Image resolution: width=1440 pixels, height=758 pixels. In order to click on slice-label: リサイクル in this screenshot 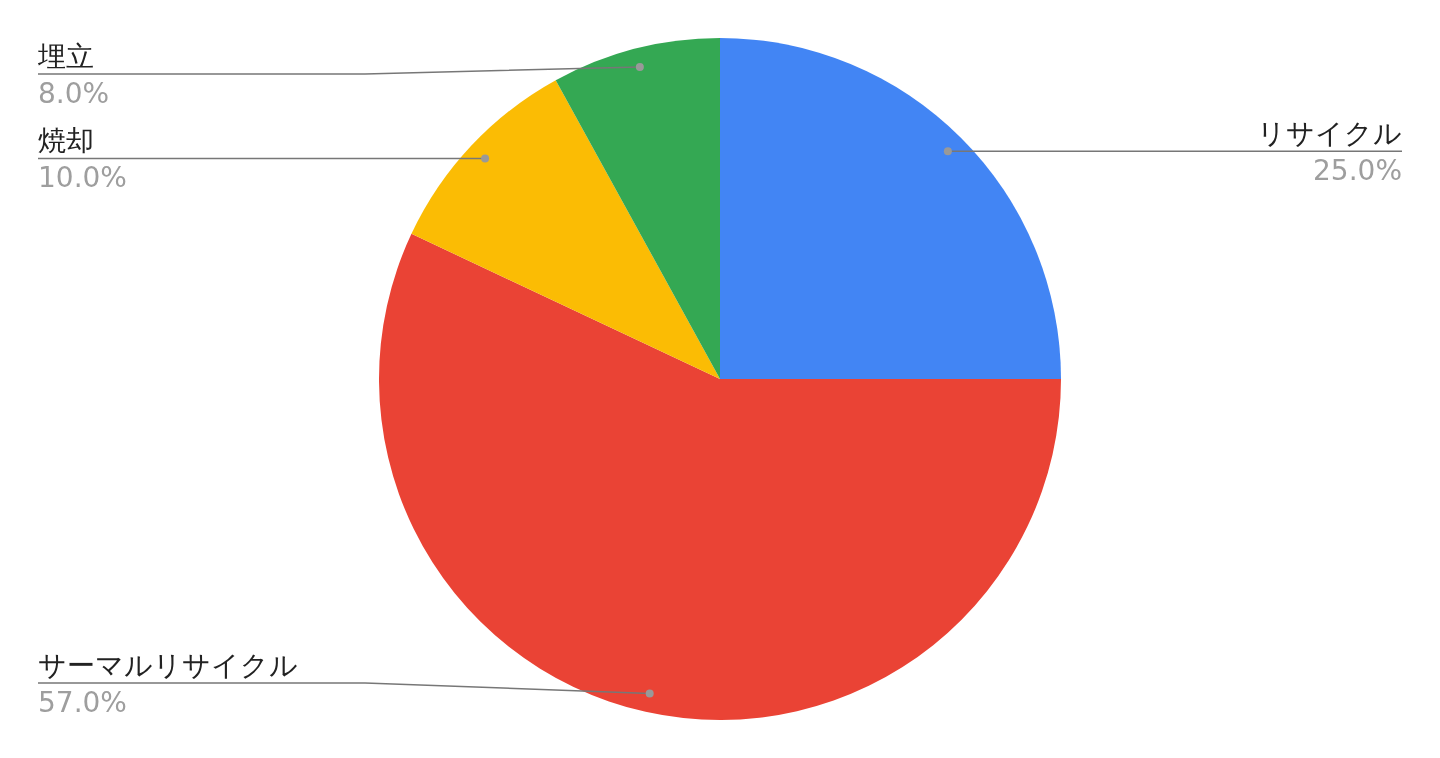, I will do `click(1329, 134)`.